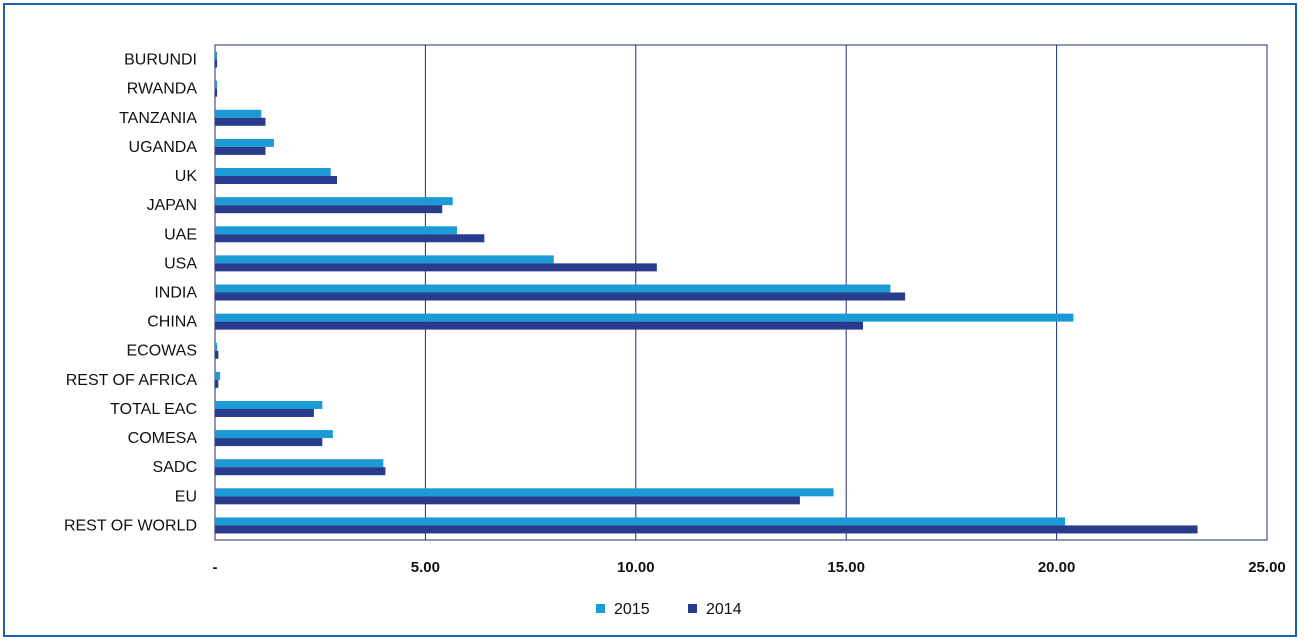 This screenshot has width=1304, height=642. I want to click on bar-2015-tanzania, so click(238, 113).